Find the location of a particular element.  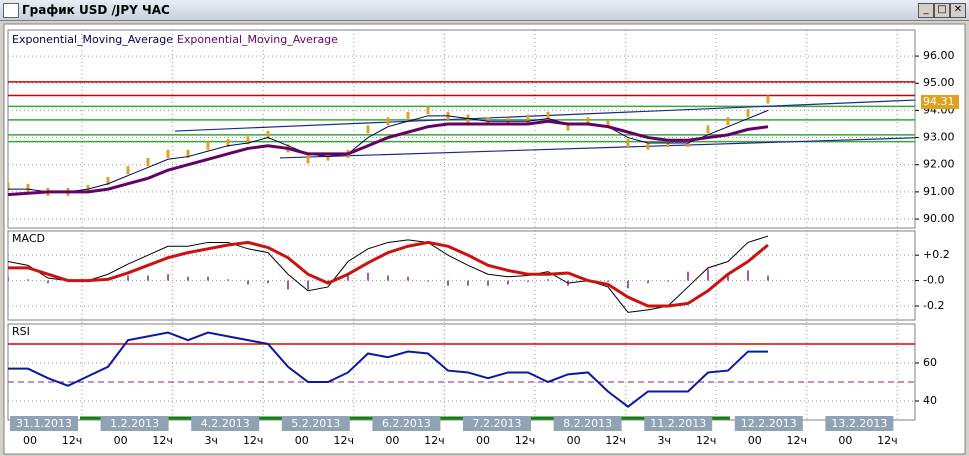

date-label: 4.2.2013 is located at coordinates (225, 423).